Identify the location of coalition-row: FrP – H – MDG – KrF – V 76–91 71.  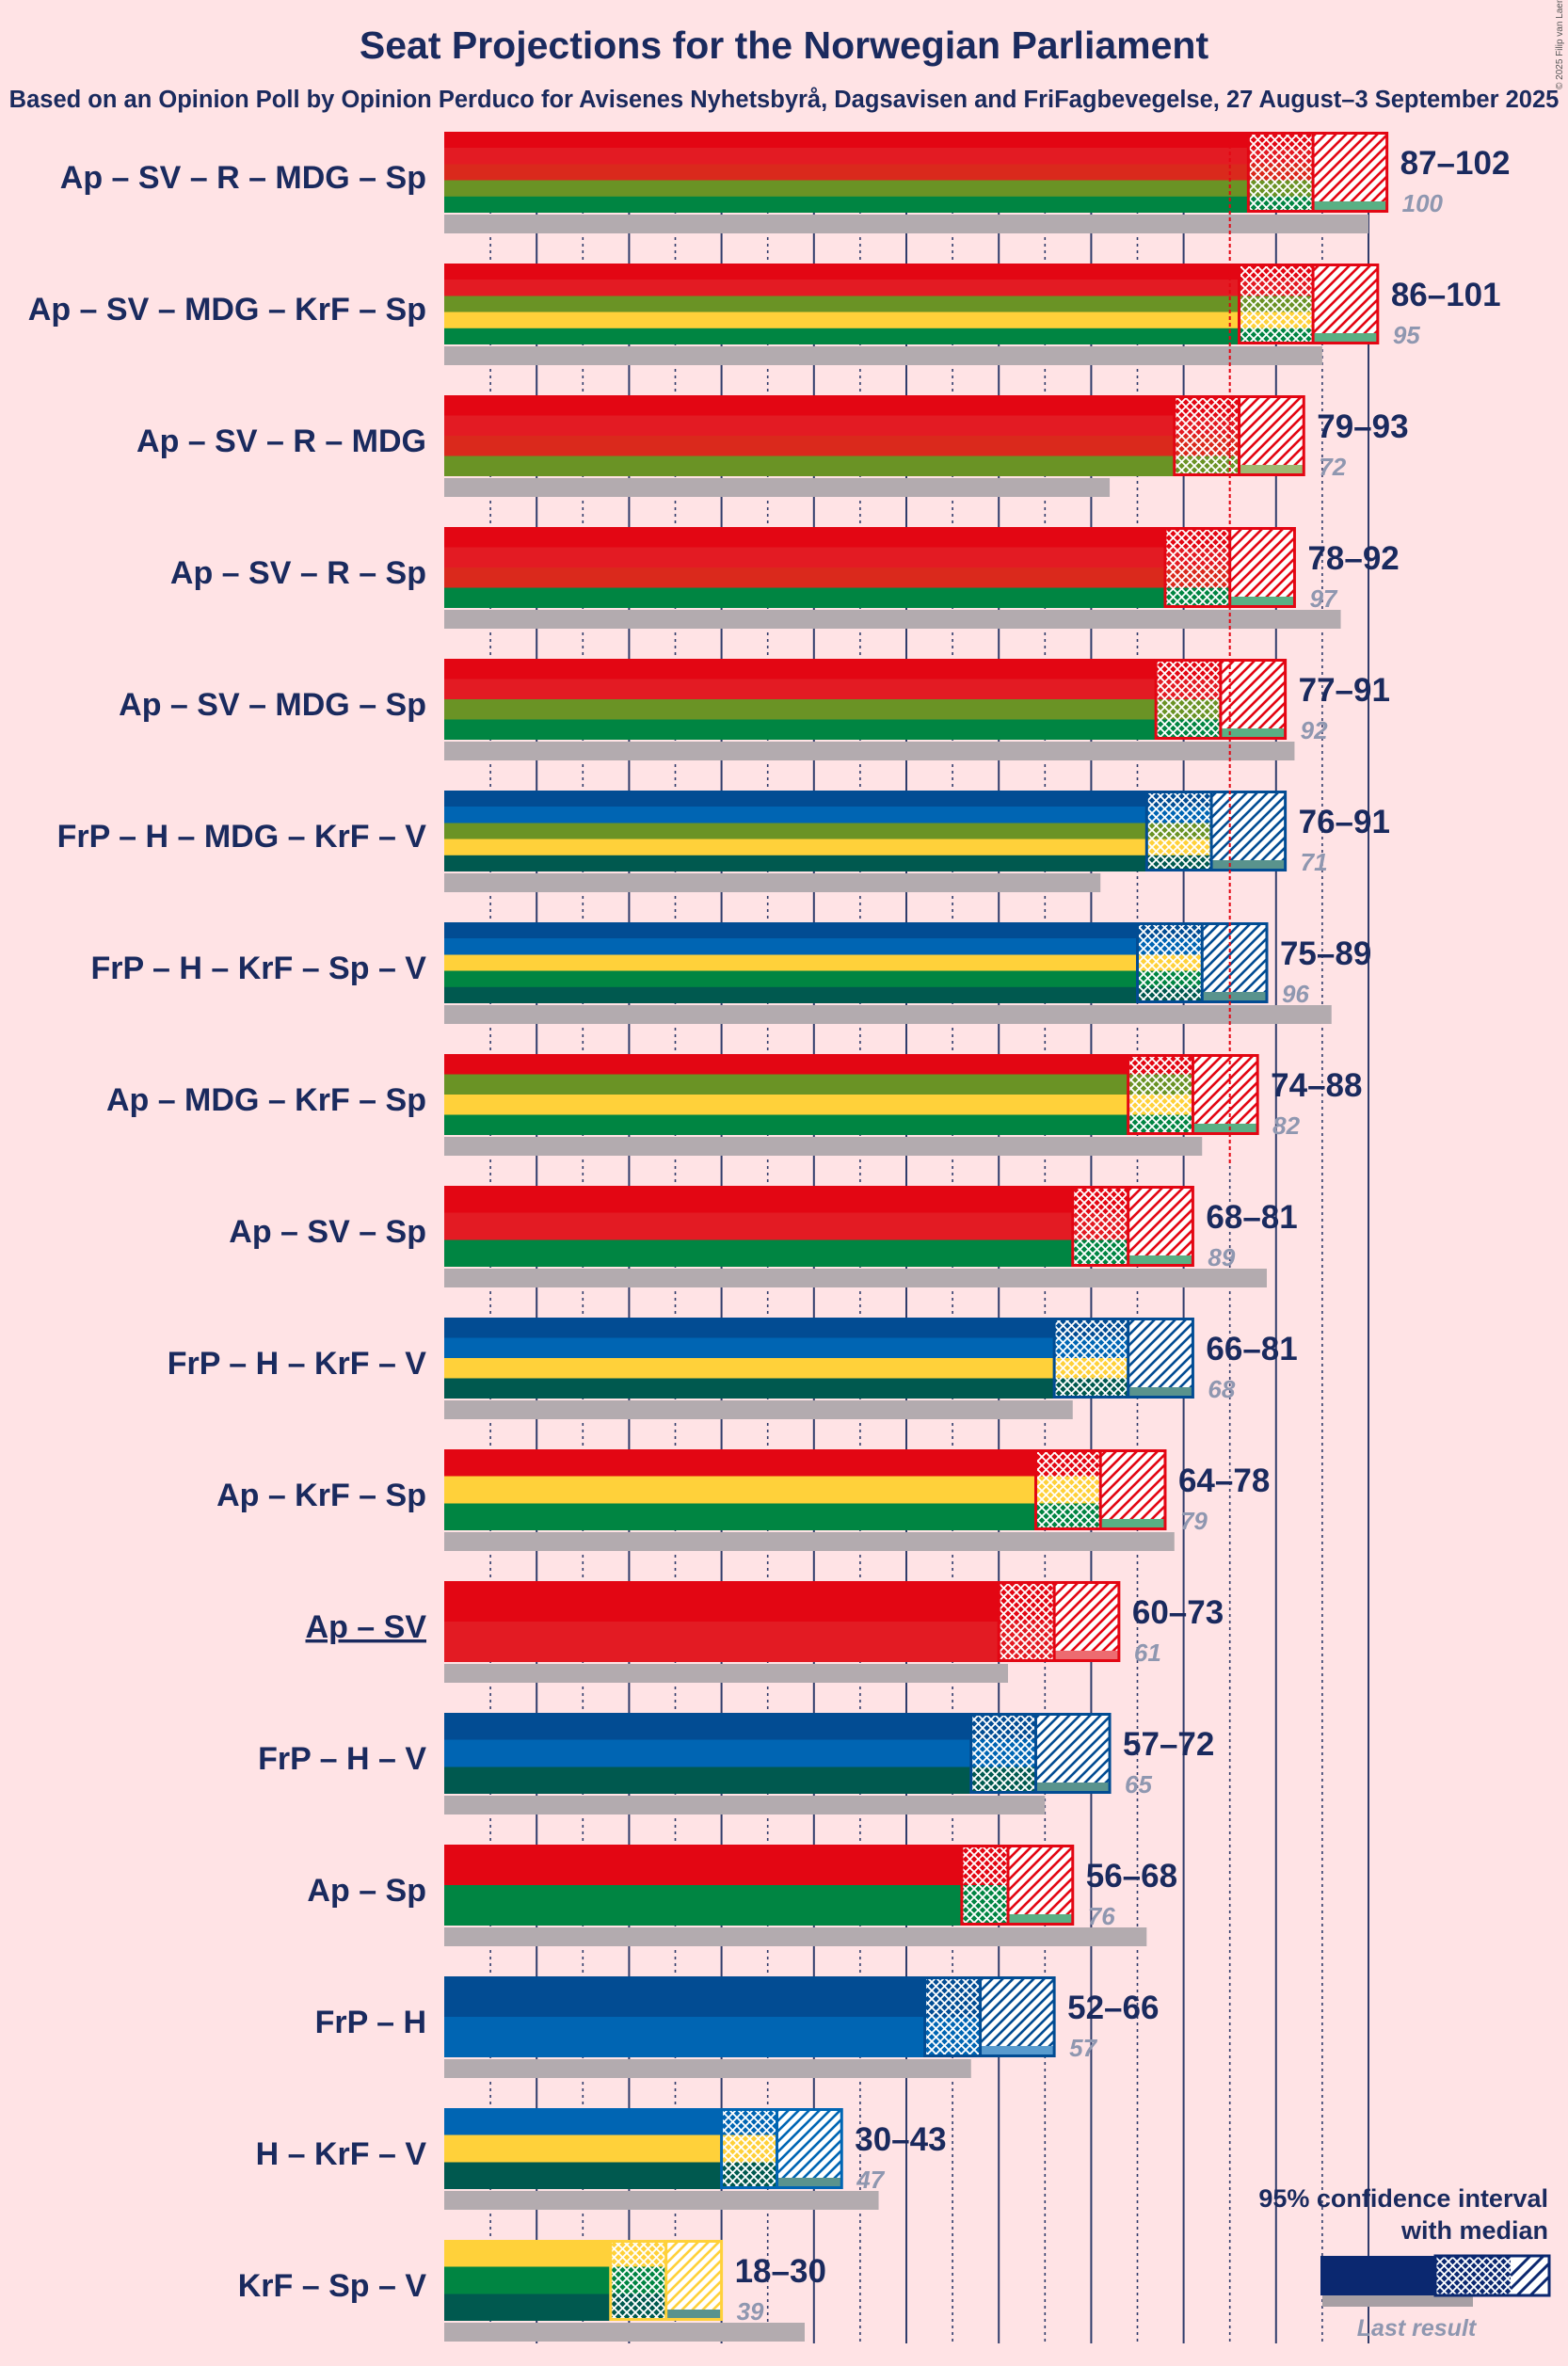
(723, 841).